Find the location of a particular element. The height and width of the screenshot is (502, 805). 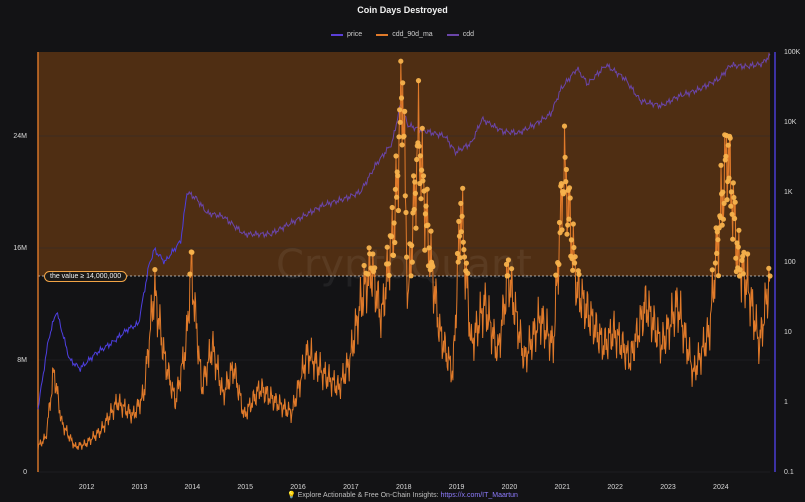

legend-item-cdd: cdd is located at coordinates (460, 34).